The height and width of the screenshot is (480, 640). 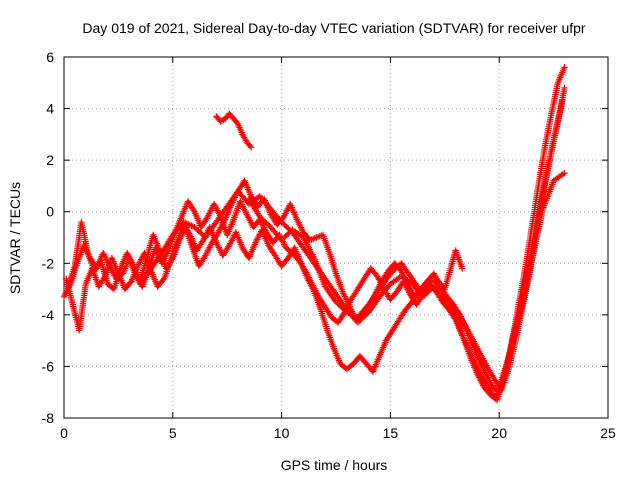 What do you see at coordinates (391, 433) in the screenshot?
I see `x-tick-label: 15` at bounding box center [391, 433].